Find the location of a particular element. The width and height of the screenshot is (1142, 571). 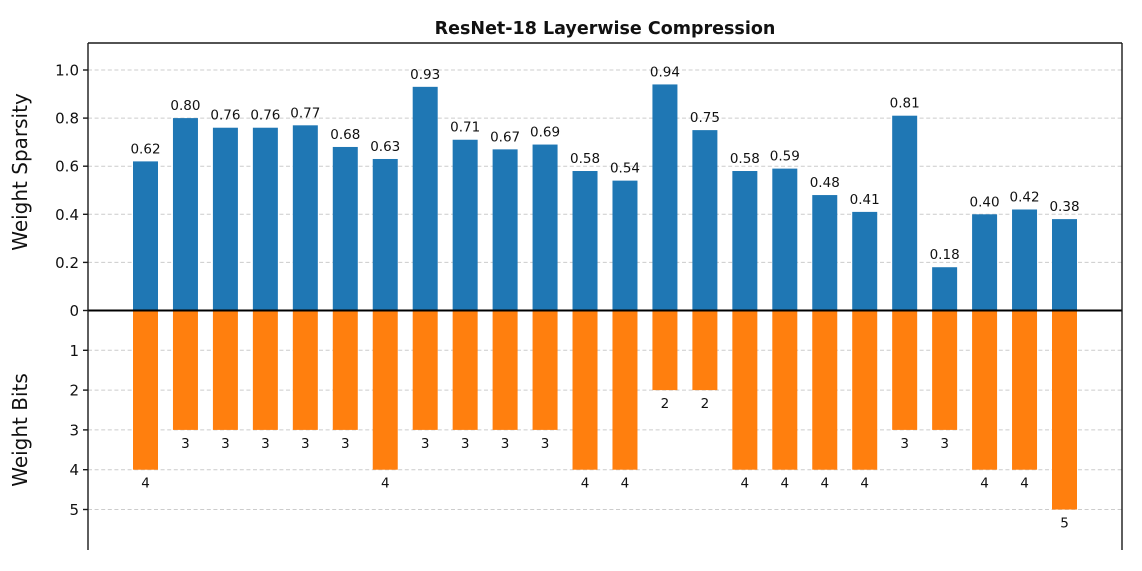

sparsity-tick-label: 1.0 is located at coordinates (67, 71).